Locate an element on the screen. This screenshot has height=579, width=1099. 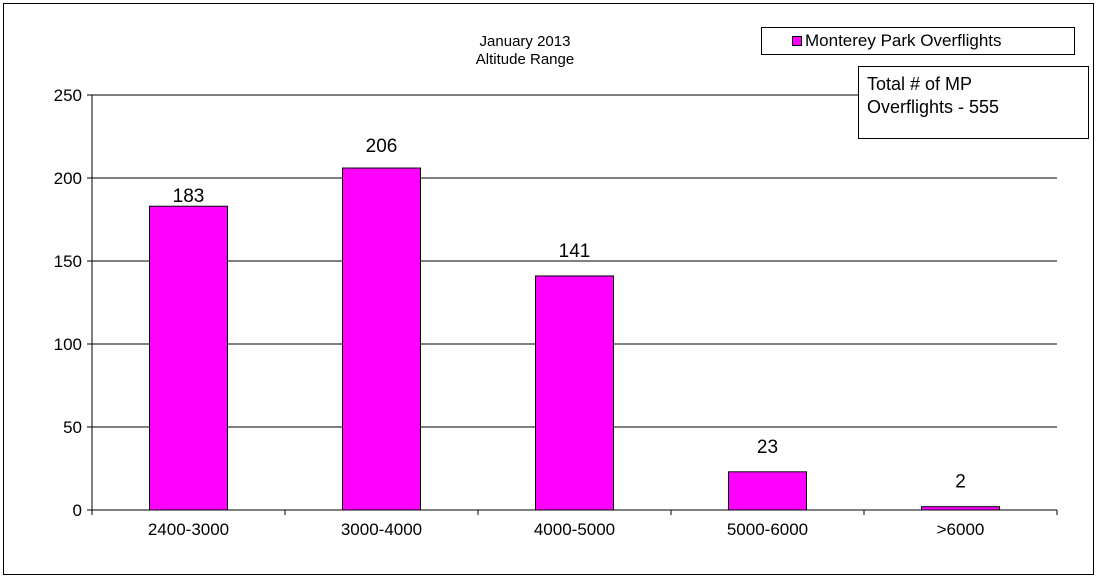
legend-swatch is located at coordinates (797, 41).